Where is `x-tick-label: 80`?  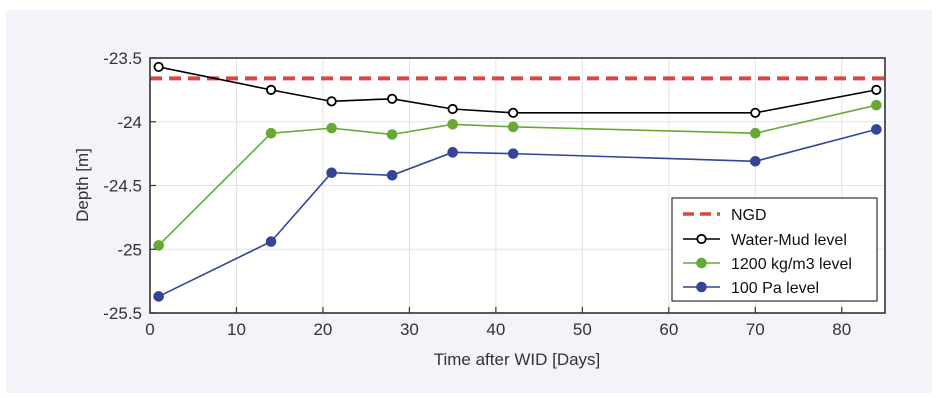
x-tick-label: 80 is located at coordinates (841, 329).